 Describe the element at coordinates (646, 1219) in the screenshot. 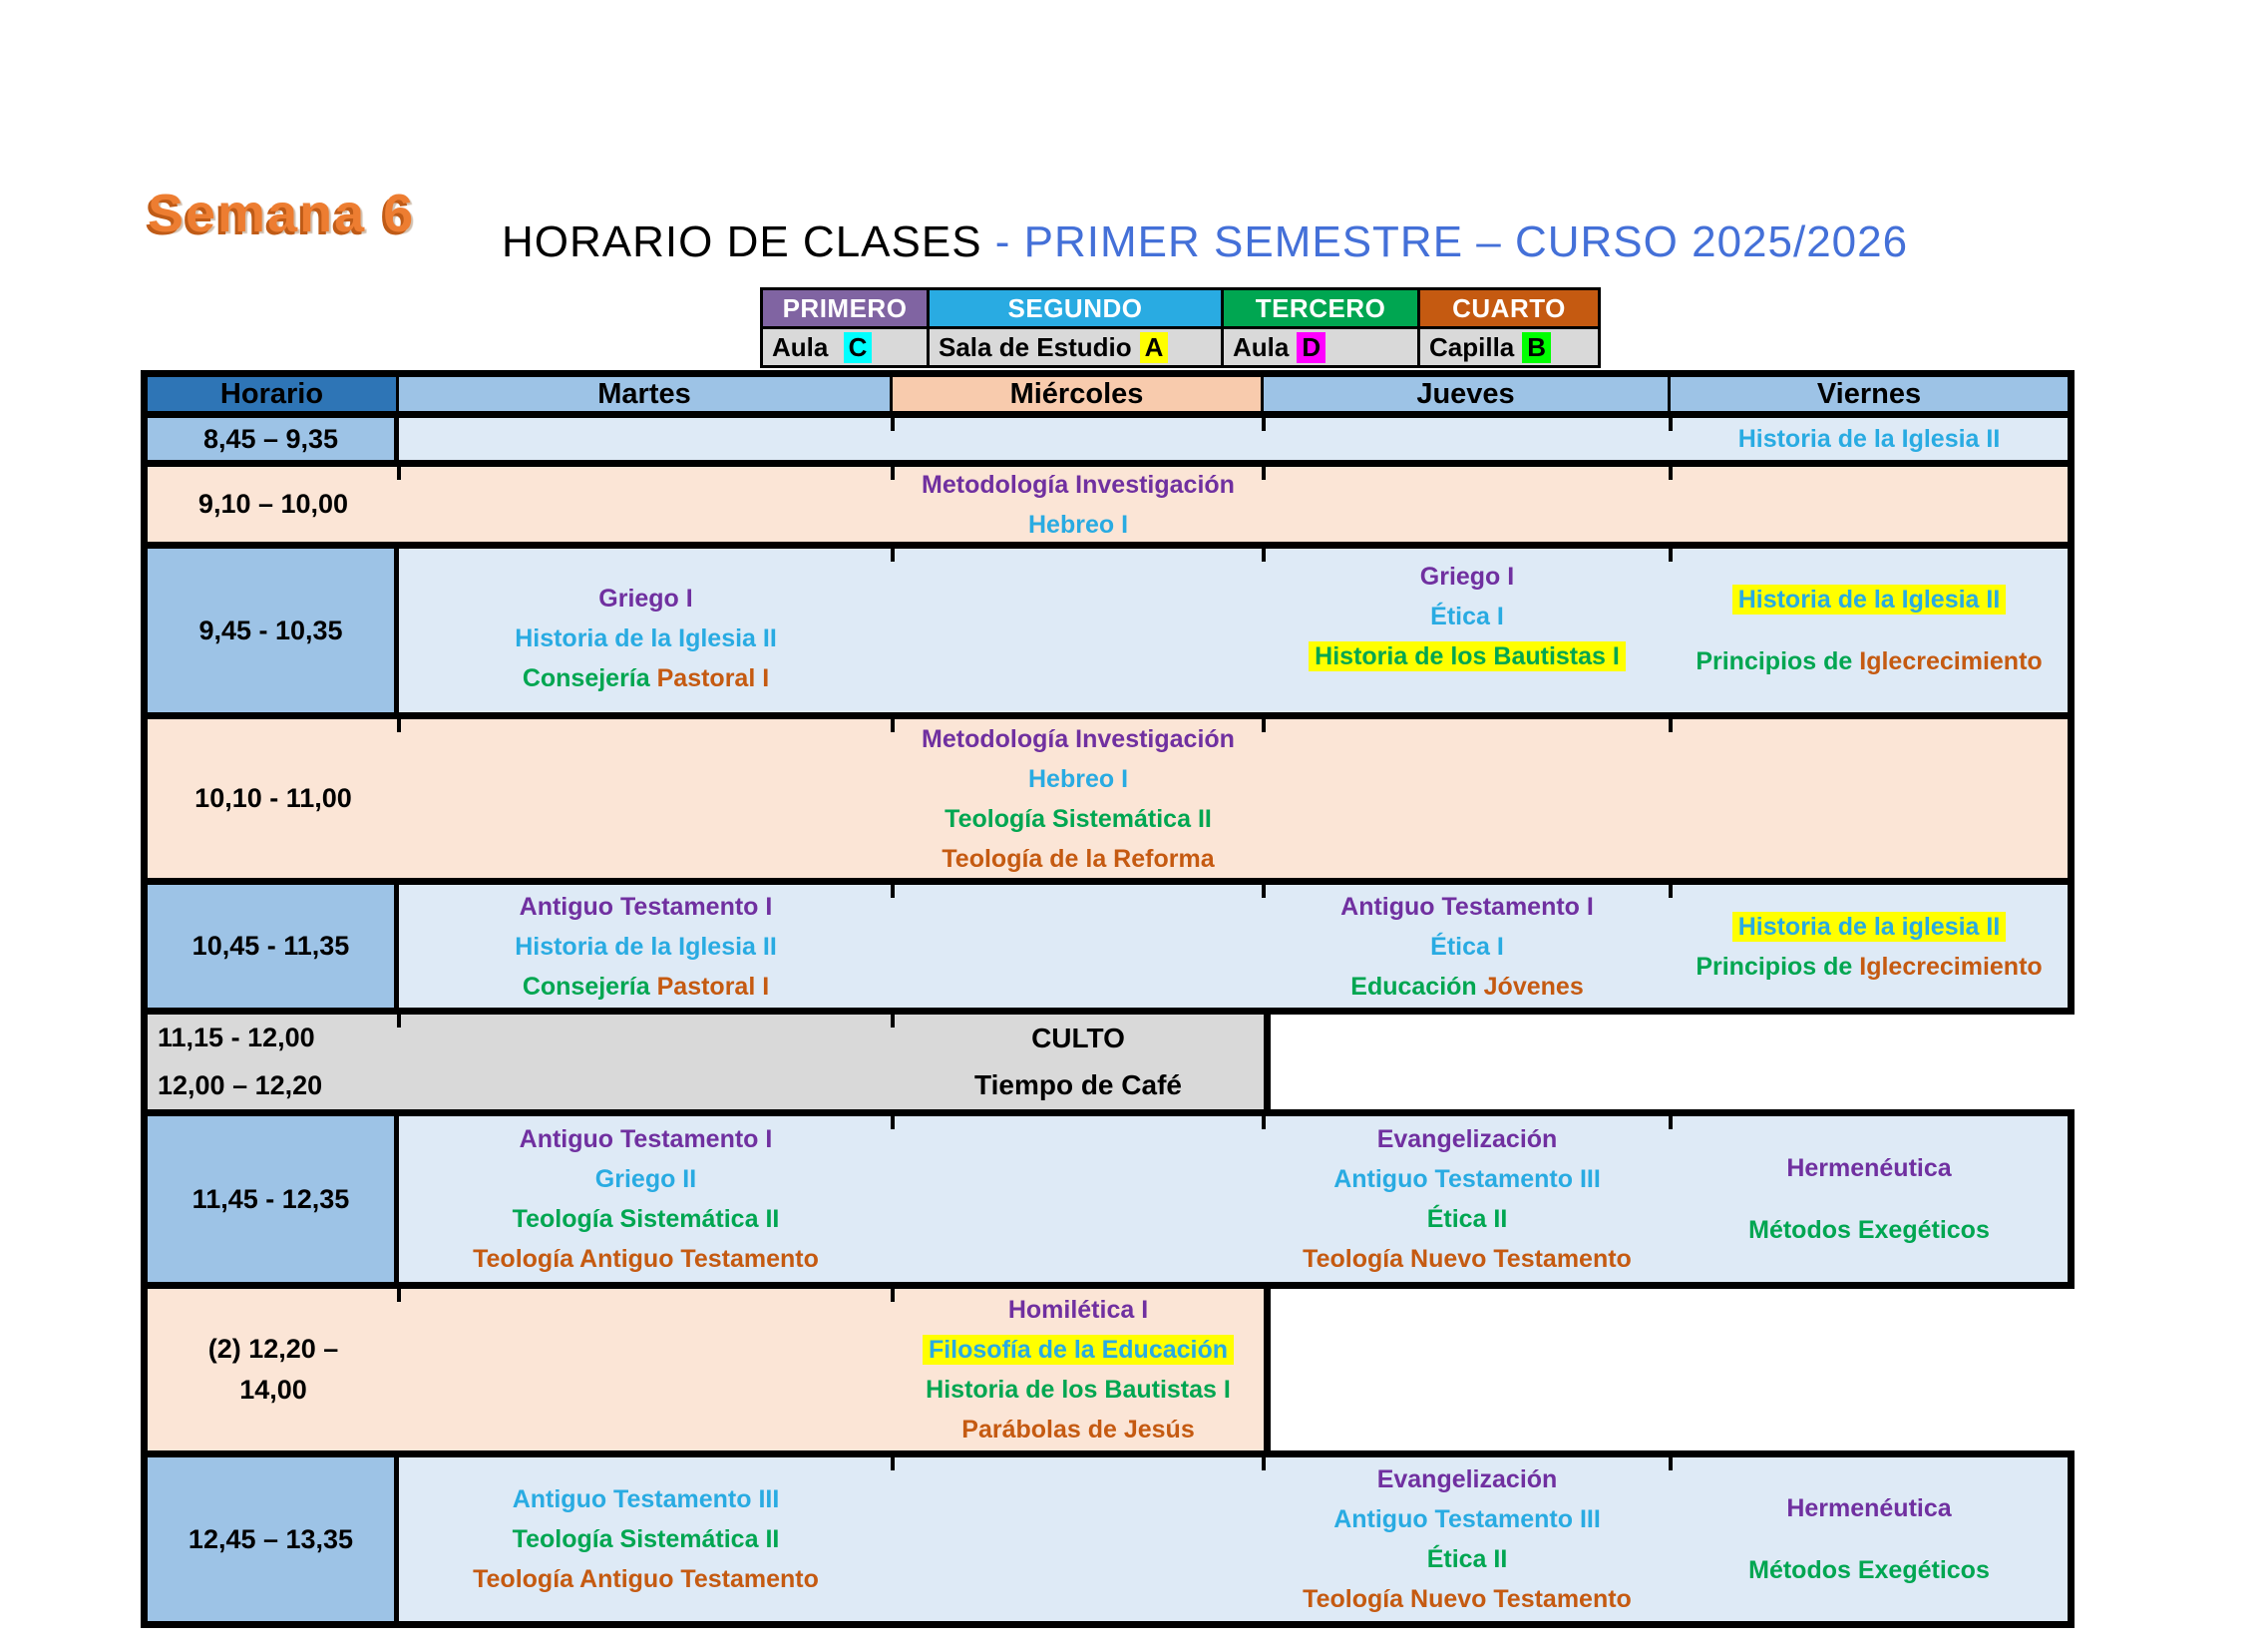

I see `class-entry-text: Teología Sistemática II` at that location.